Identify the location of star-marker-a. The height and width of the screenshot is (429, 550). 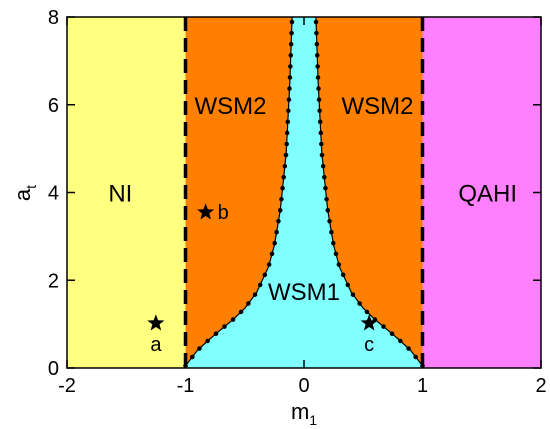
(156, 322).